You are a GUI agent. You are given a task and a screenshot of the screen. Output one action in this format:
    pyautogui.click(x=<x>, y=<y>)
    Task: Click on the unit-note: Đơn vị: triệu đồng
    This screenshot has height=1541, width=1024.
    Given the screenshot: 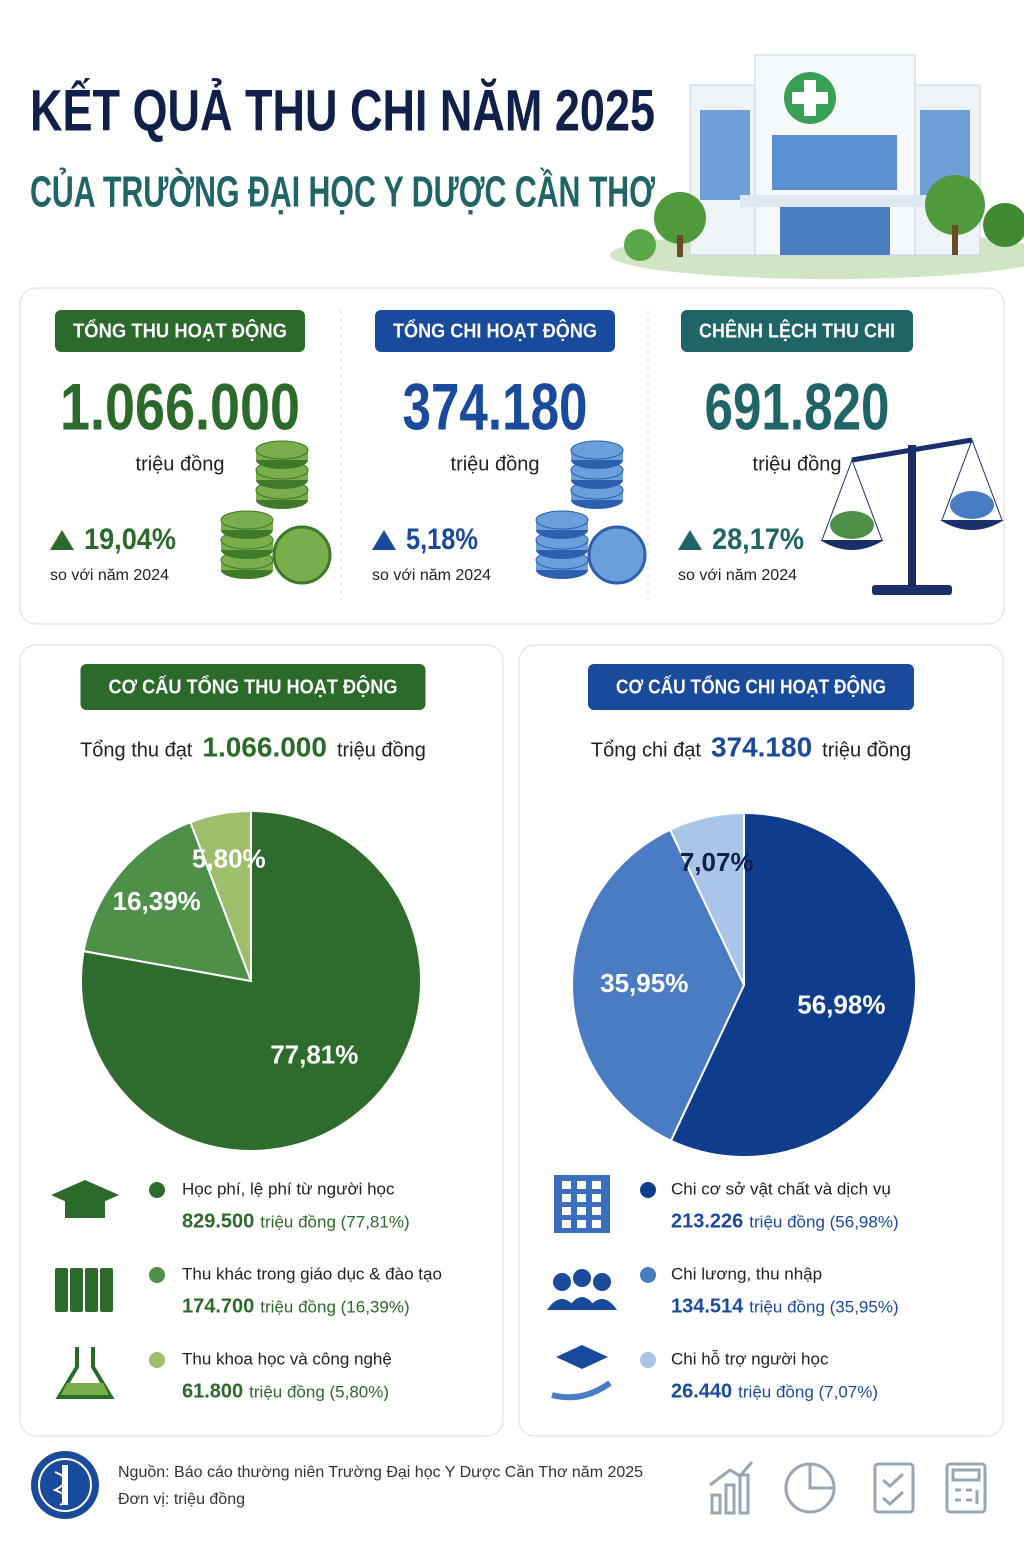 What is the action you would take?
    pyautogui.click(x=181, y=1499)
    